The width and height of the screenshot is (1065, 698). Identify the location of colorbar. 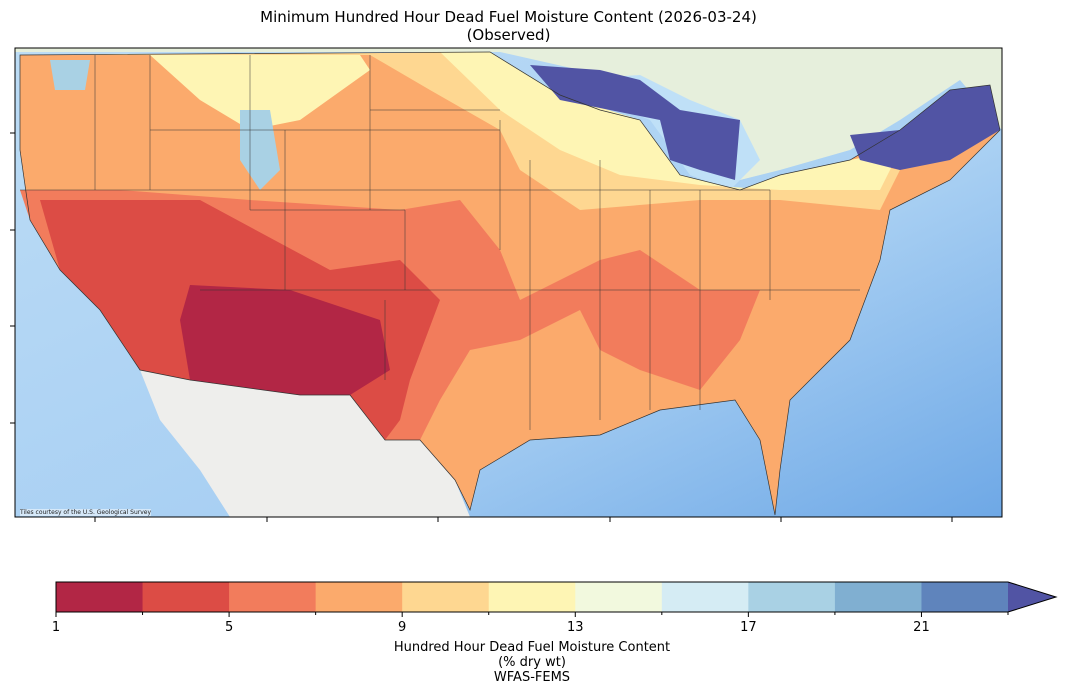
(556, 599).